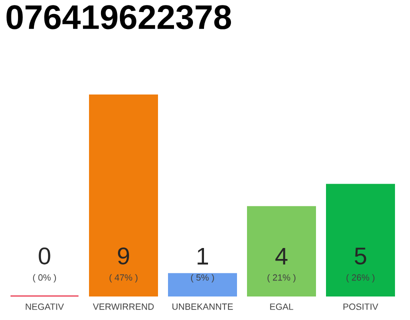  I want to click on annotation: ( 21% ), so click(282, 278).